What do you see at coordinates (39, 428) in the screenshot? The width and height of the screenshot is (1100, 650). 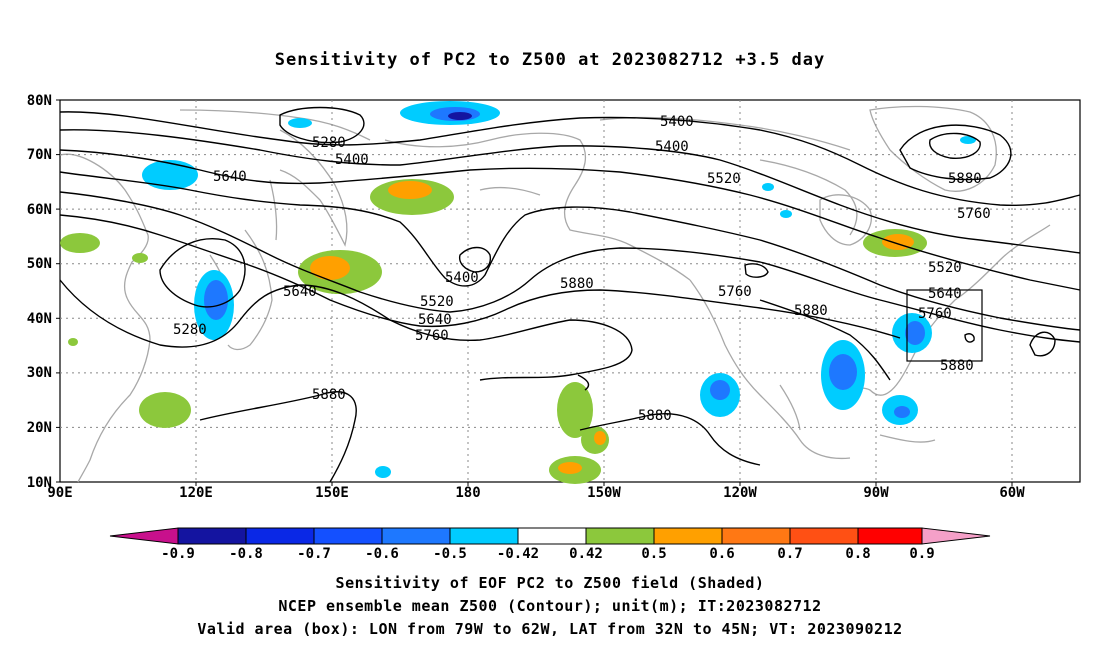 I see `lat-label: 20N` at bounding box center [39, 428].